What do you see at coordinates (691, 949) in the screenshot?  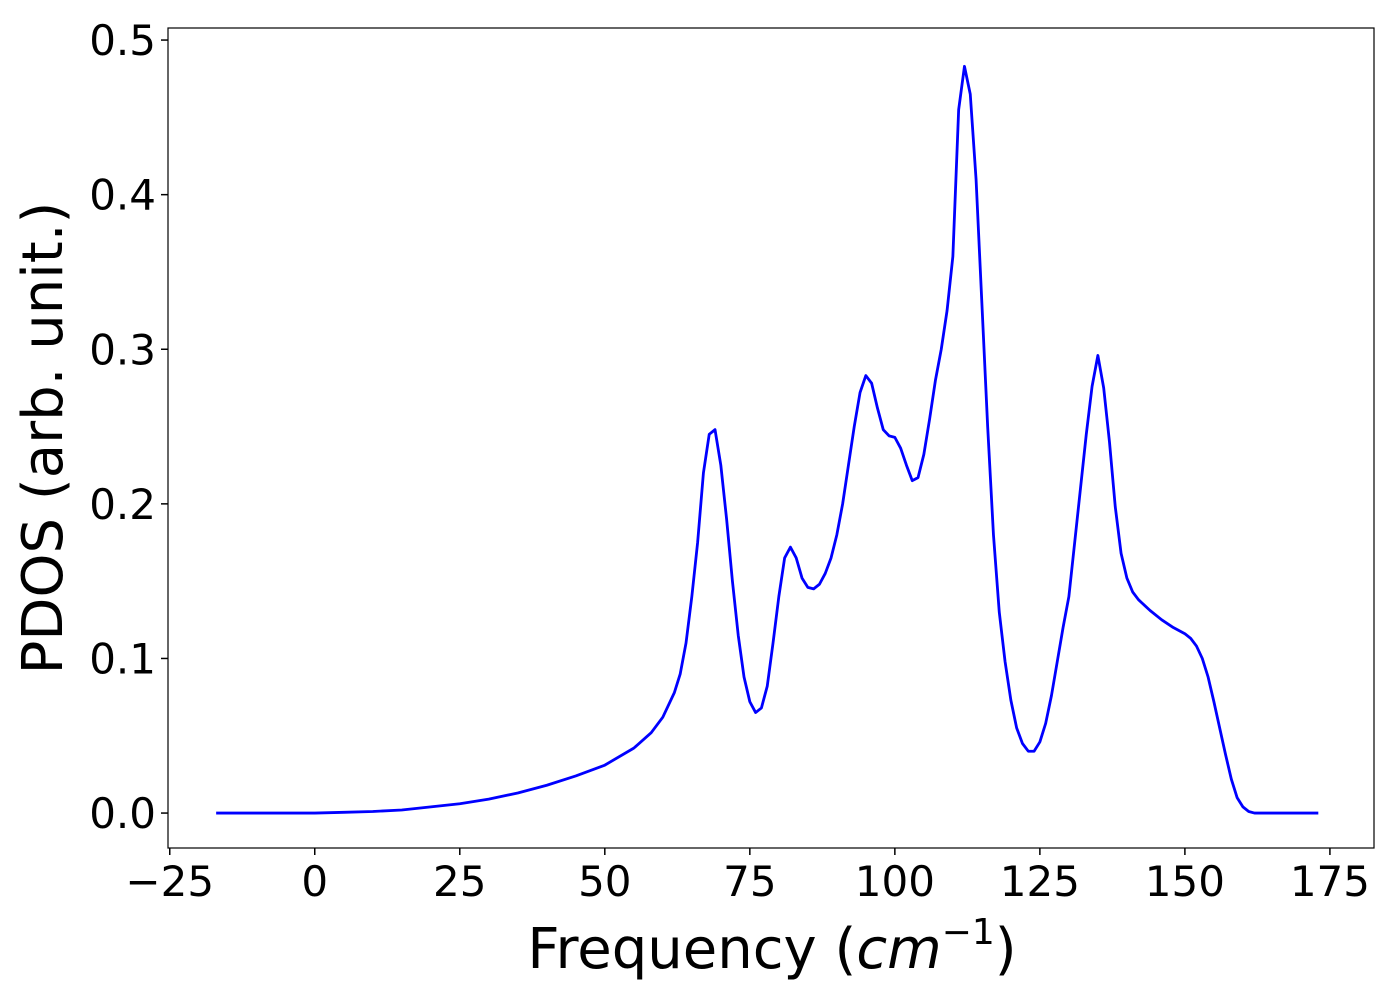 I see `x-label-part: Frequency (` at bounding box center [691, 949].